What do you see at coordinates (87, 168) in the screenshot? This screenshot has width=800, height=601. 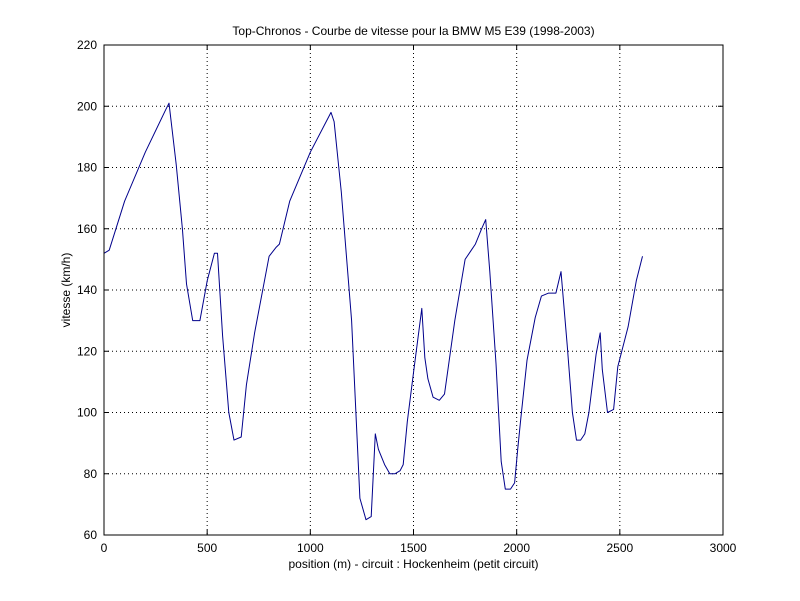 I see `y-tick-label: 180` at bounding box center [87, 168].